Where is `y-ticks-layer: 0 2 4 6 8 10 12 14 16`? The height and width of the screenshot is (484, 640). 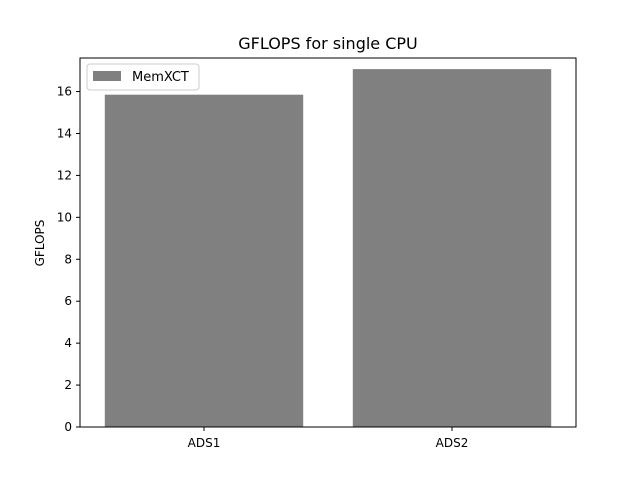 y-ticks-layer: 0 2 4 6 8 10 12 14 16 is located at coordinates (68, 259).